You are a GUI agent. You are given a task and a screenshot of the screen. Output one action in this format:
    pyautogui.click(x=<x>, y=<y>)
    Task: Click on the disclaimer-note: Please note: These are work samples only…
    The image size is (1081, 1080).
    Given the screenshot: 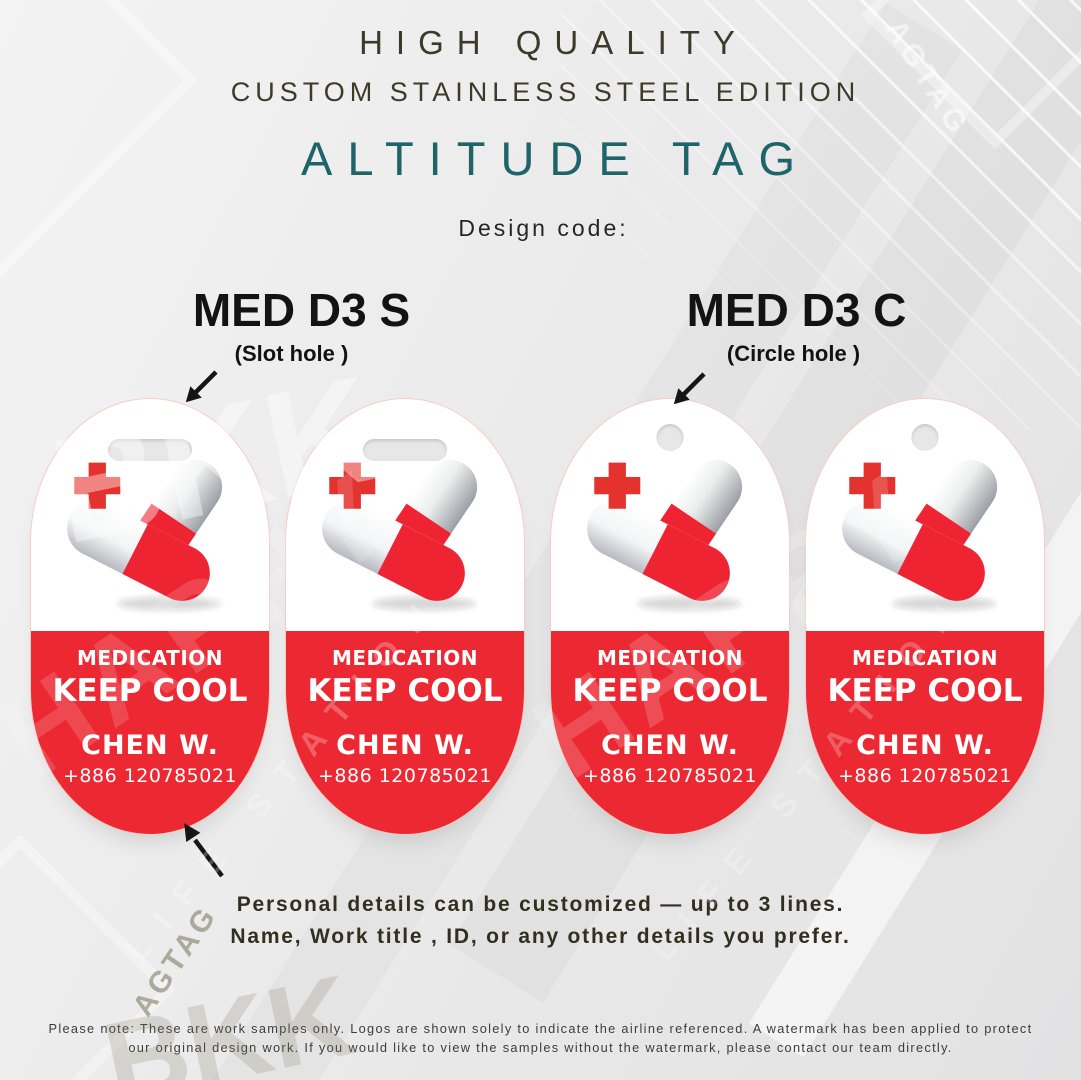 What is the action you would take?
    pyautogui.click(x=540, y=1038)
    